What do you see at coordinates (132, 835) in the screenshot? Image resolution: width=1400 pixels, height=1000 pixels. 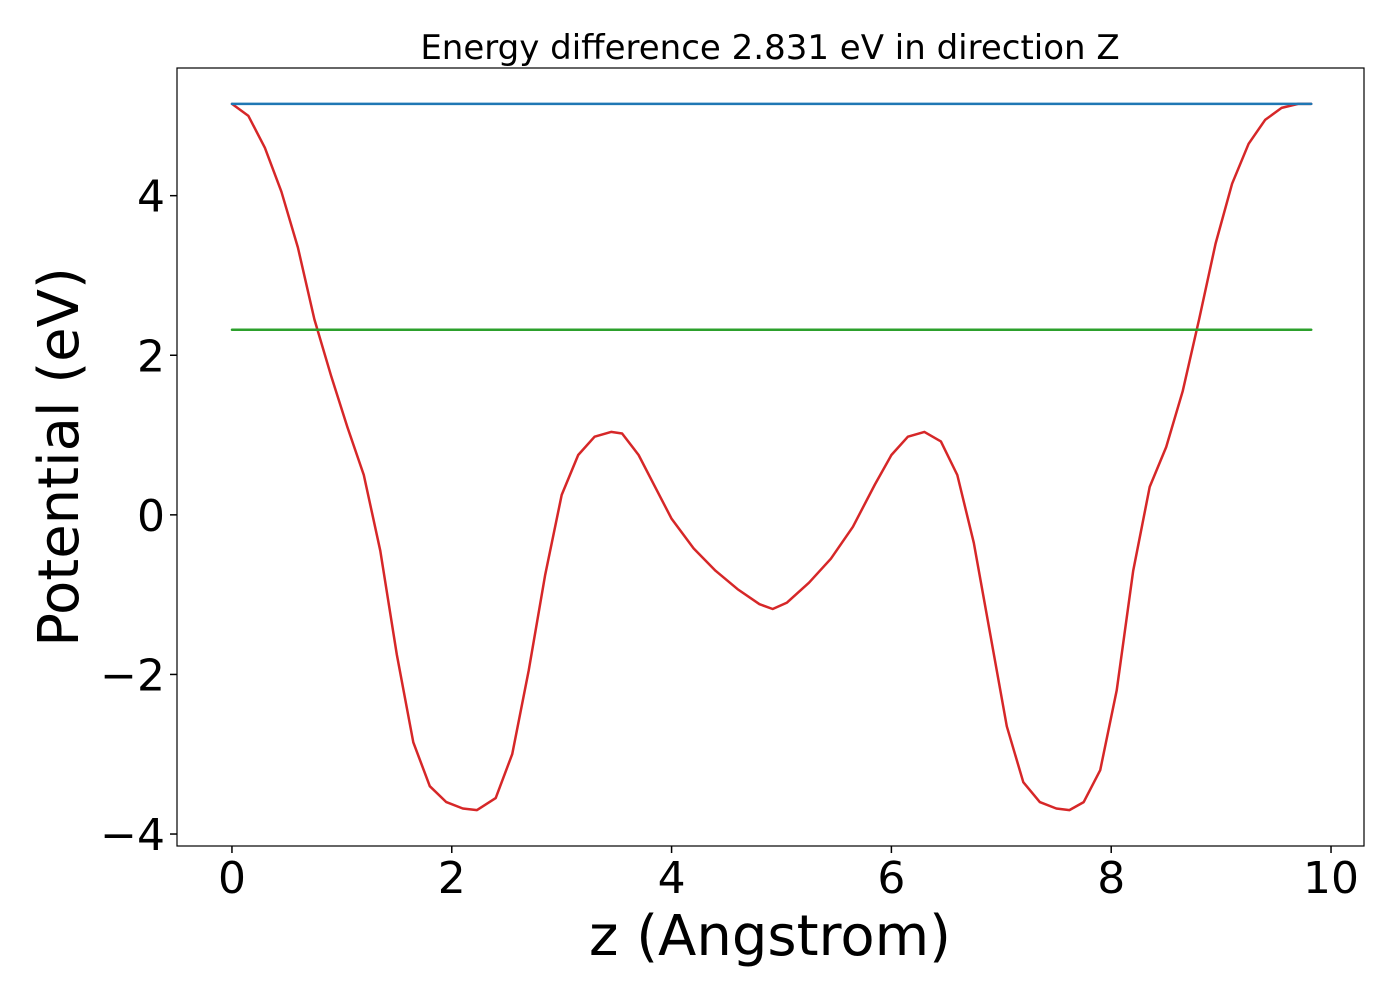 I see `y-tick-label-0: −4` at bounding box center [132, 835].